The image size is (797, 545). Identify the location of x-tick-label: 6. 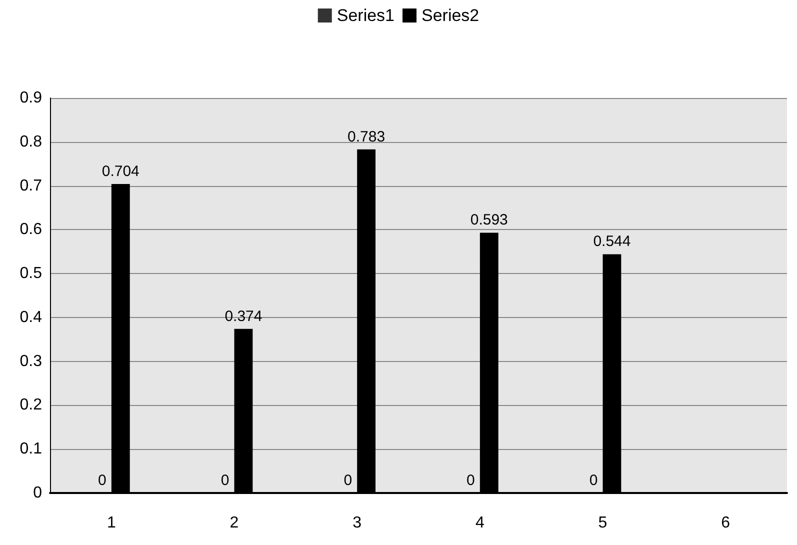
(725, 523).